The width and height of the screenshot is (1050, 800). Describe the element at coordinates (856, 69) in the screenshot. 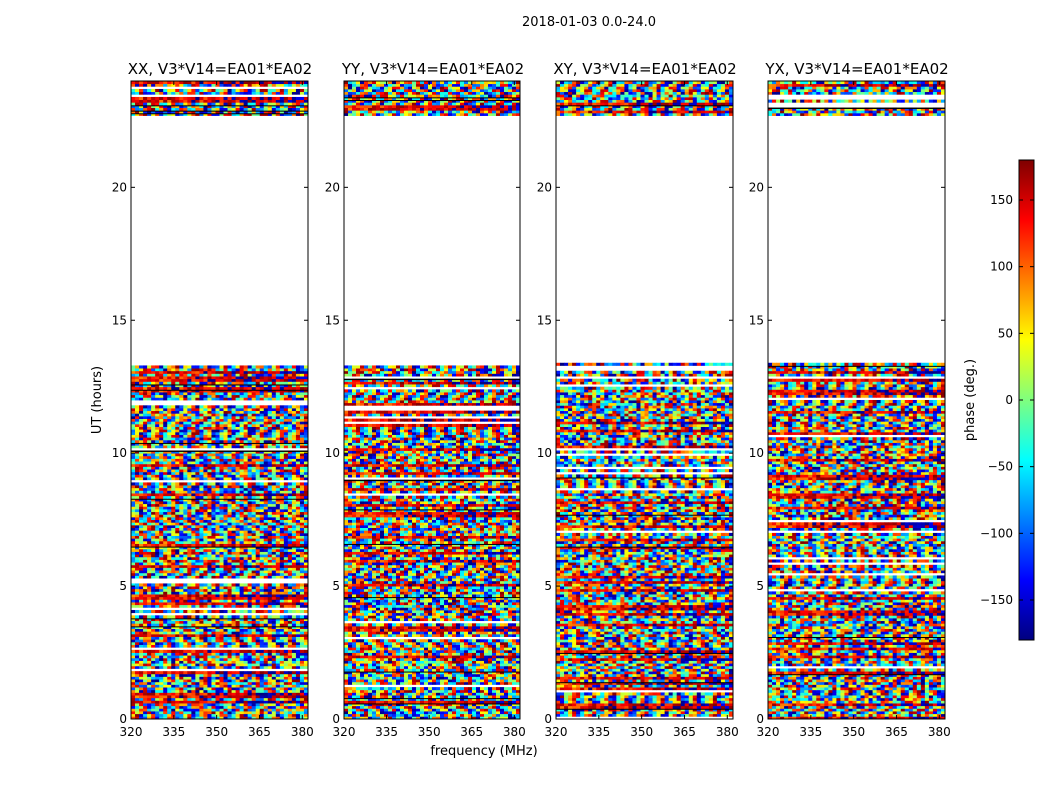

I see `panel-title: YX, V3*V14=EA01*EA02` at that location.